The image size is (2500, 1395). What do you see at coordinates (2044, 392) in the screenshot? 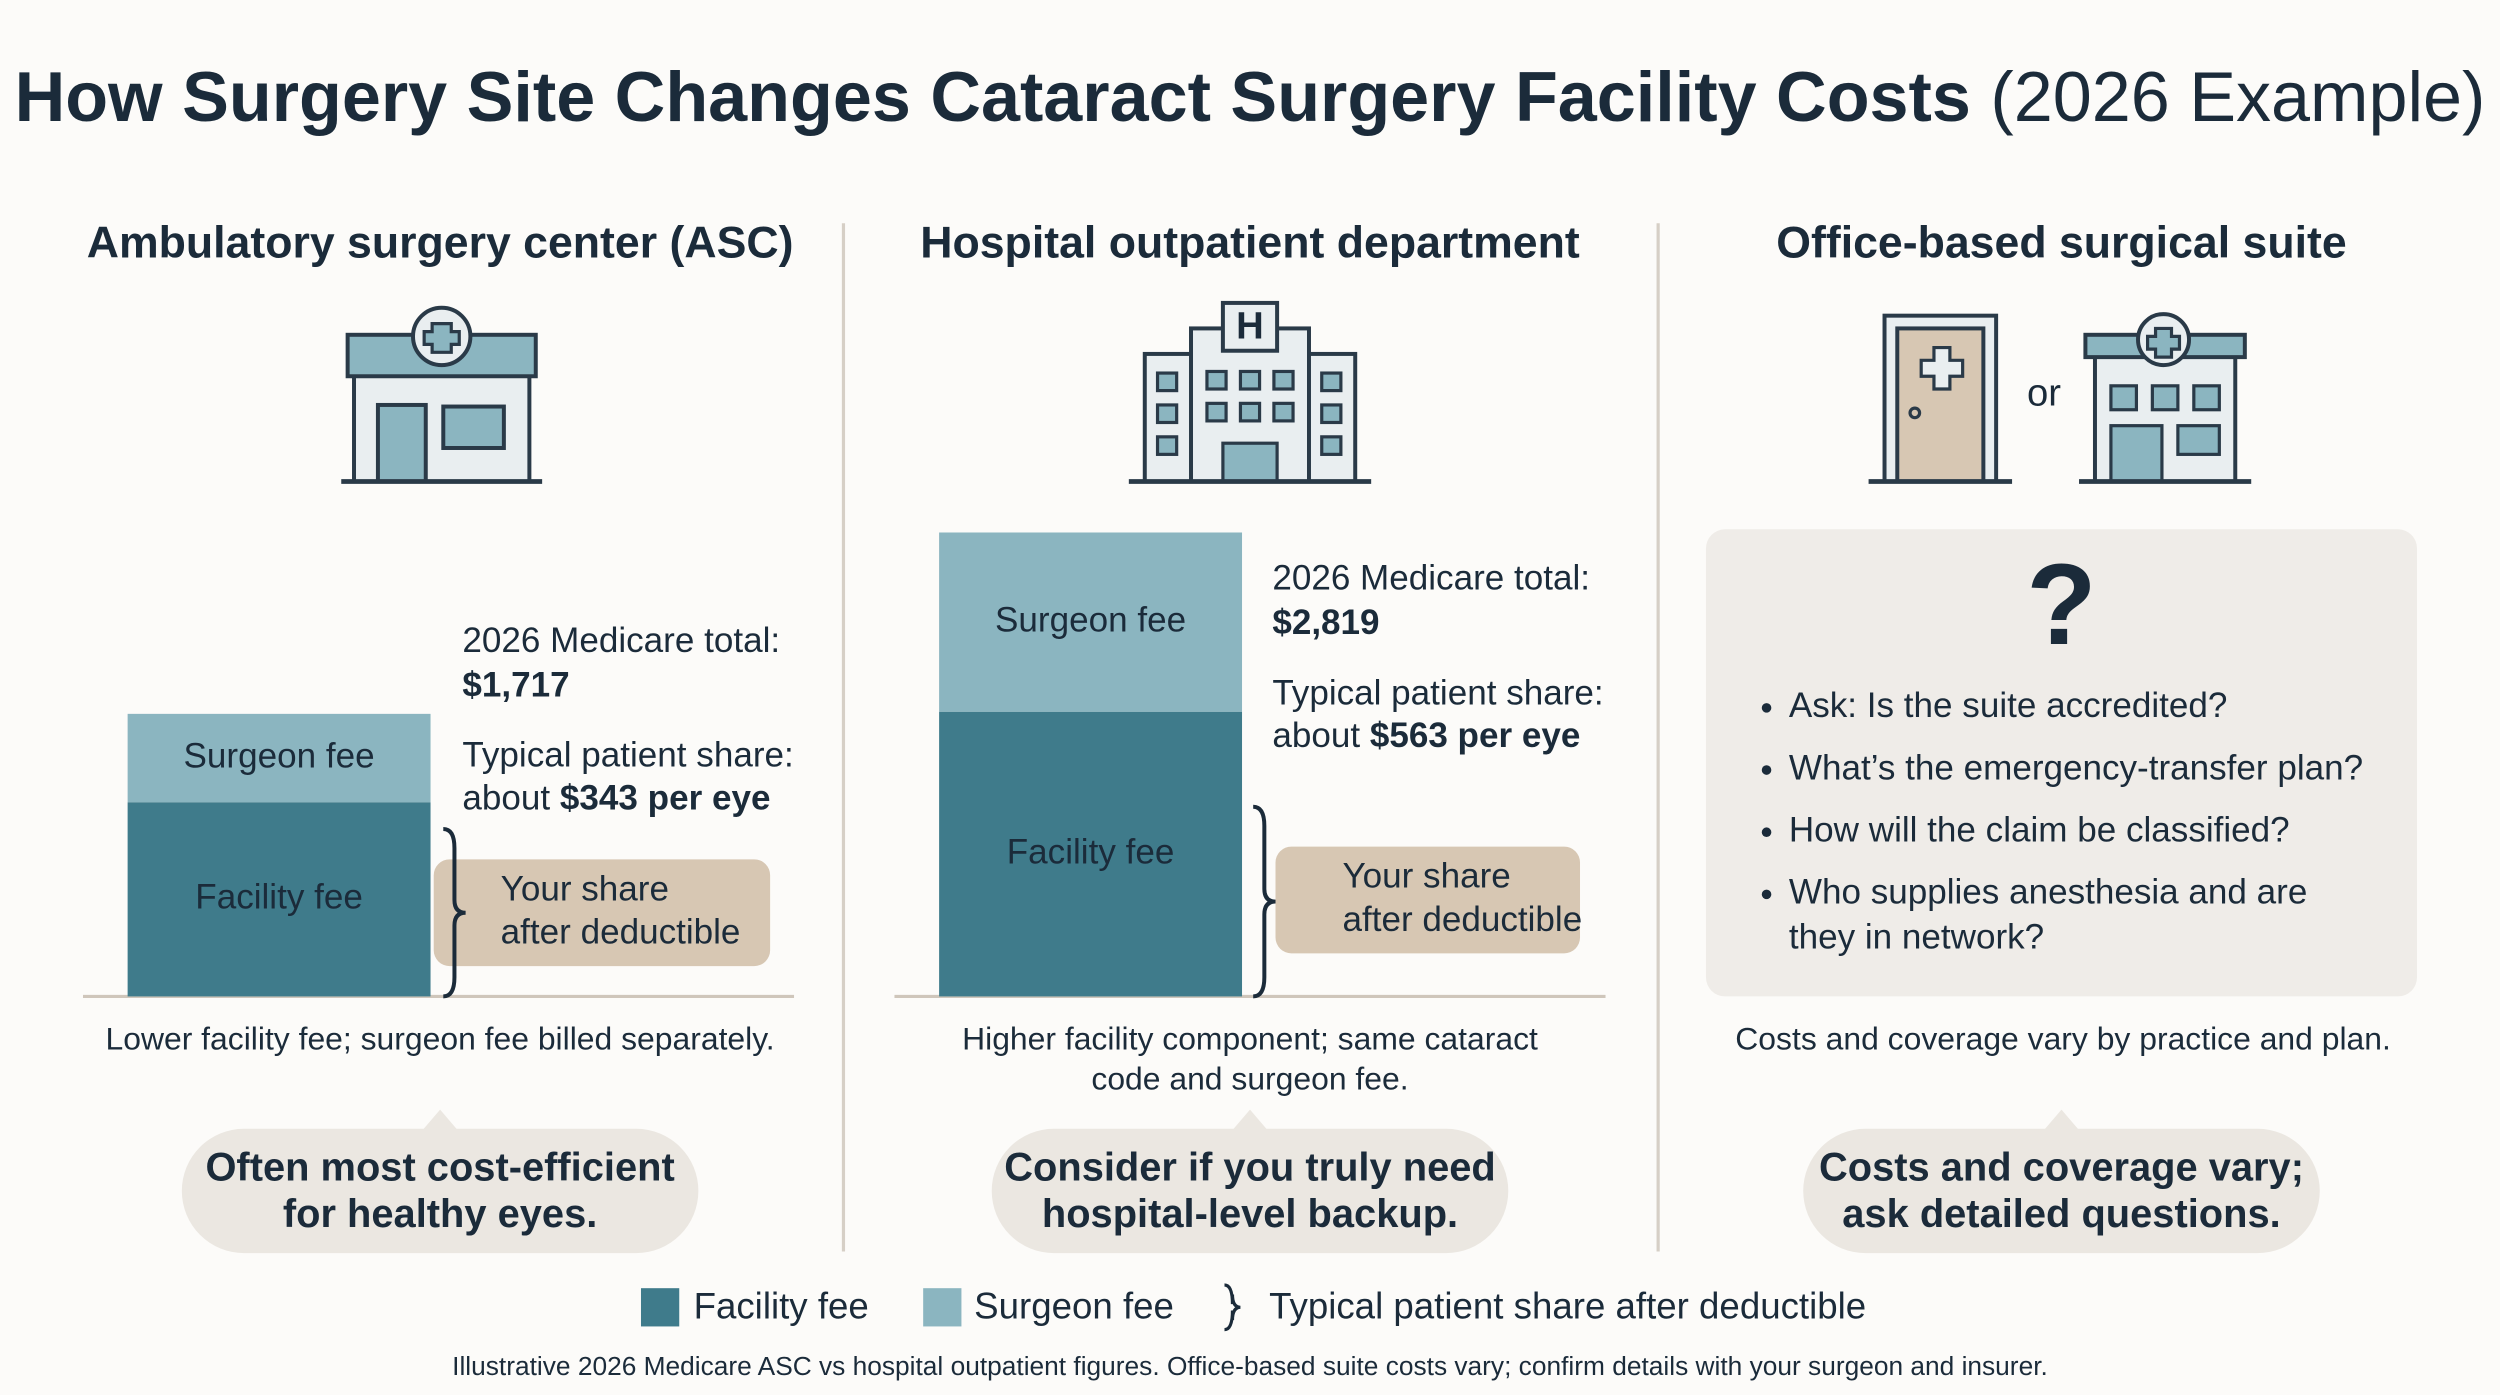
I see `or-label: or` at bounding box center [2044, 392].